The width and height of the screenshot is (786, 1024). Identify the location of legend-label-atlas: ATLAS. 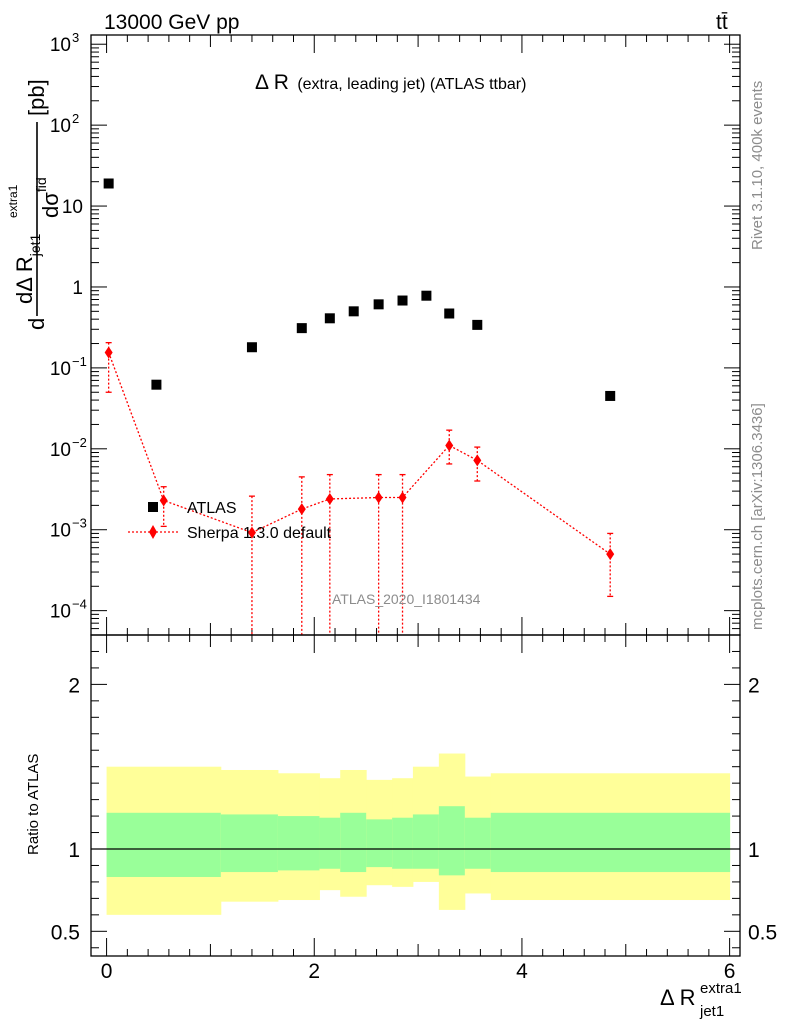
(212, 508).